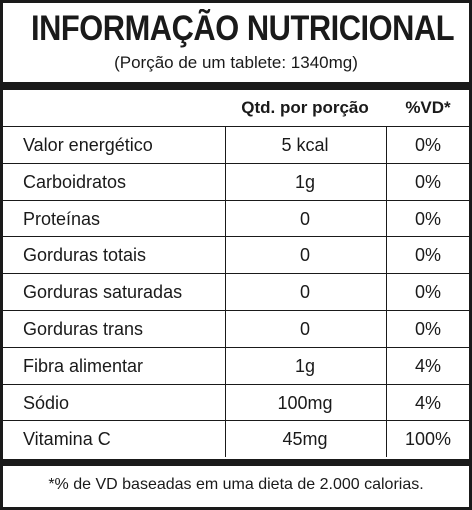  What do you see at coordinates (46, 402) in the screenshot?
I see `nutrient-name: Sódio` at bounding box center [46, 402].